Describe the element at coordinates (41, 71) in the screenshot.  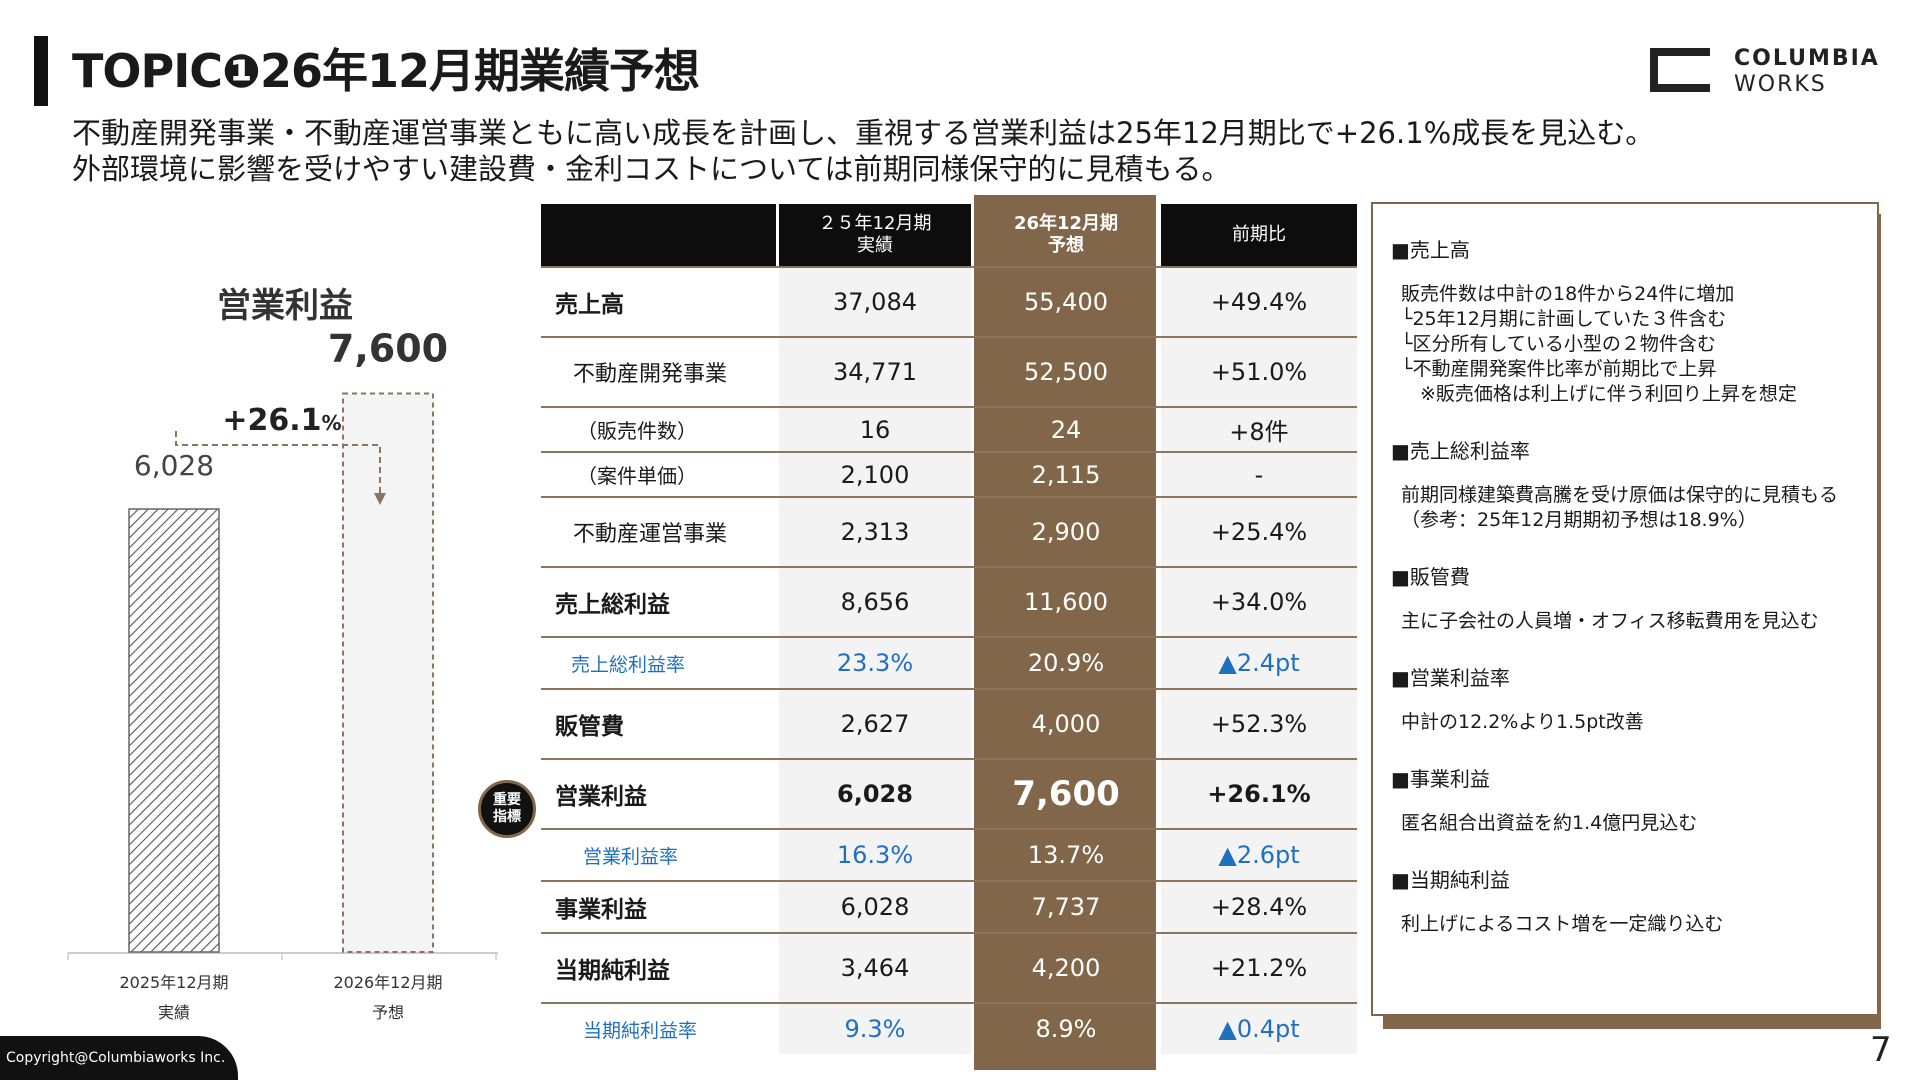
I see `title-accent-bar` at that location.